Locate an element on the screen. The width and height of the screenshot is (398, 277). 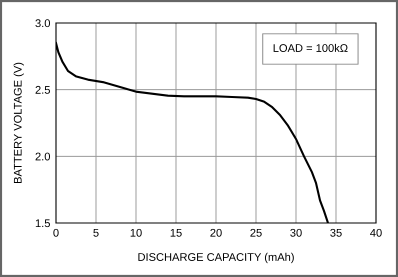
x-tick-label: 40 is located at coordinates (376, 232).